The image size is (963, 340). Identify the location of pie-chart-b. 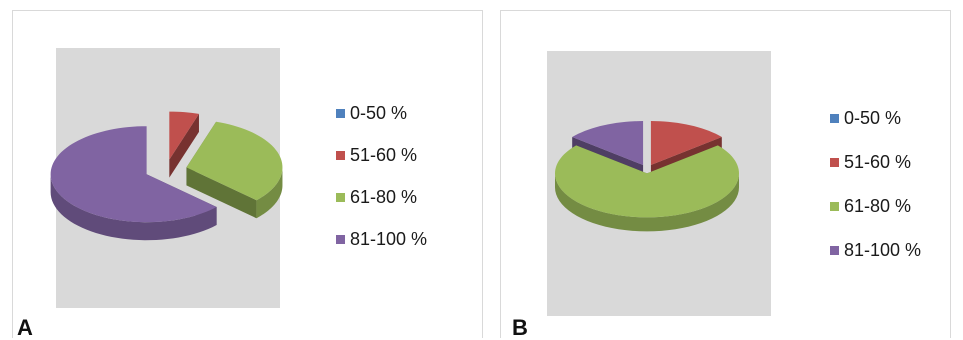
(647, 176).